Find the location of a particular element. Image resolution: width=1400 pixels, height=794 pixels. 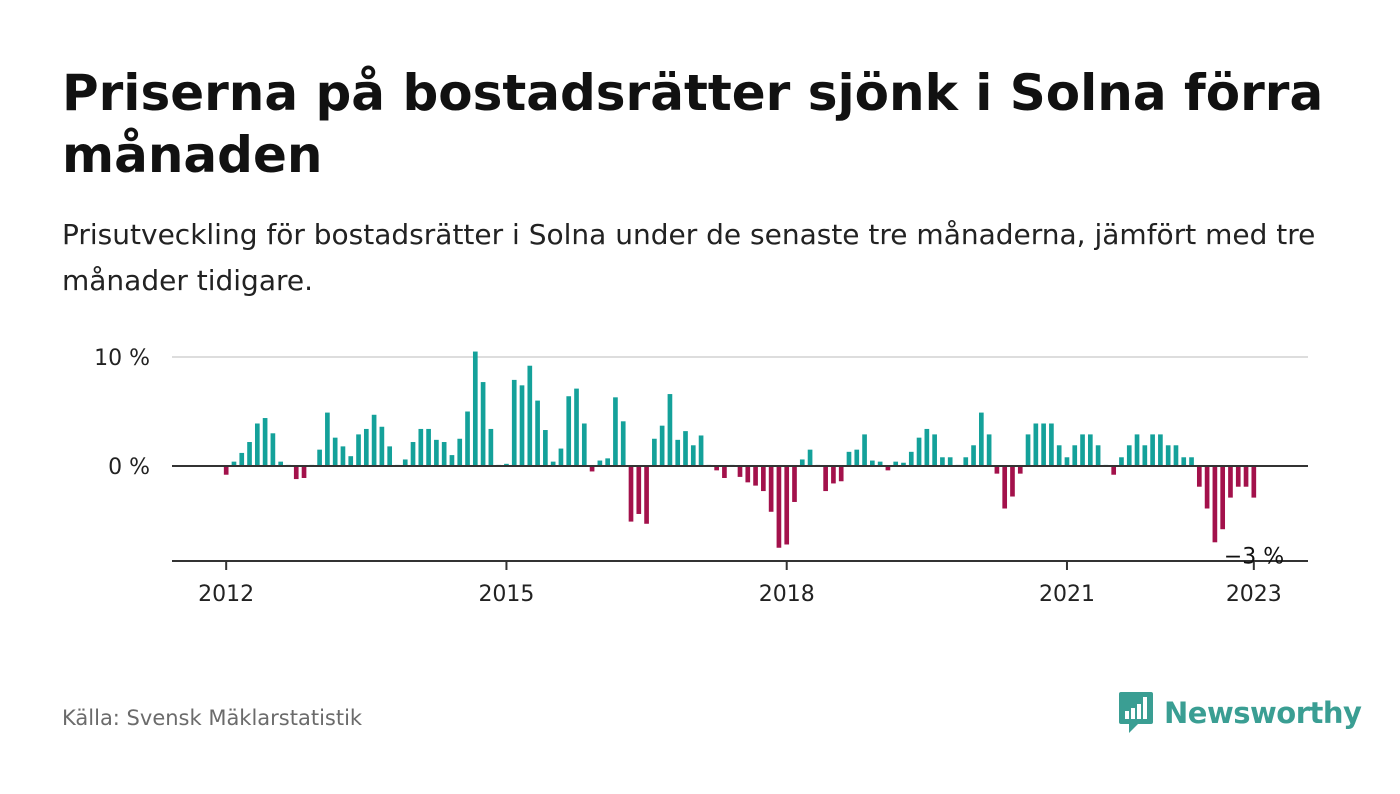

last-value-label: −3 % is located at coordinates (1254, 557).